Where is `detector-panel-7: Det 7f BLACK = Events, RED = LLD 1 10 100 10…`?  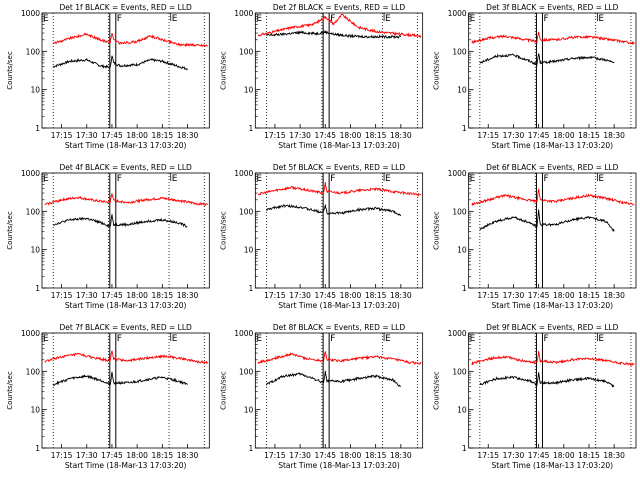 detector-panel-7: Det 7f BLACK = Events, RED = LLD 1 10 100 10… is located at coordinates (108, 396).